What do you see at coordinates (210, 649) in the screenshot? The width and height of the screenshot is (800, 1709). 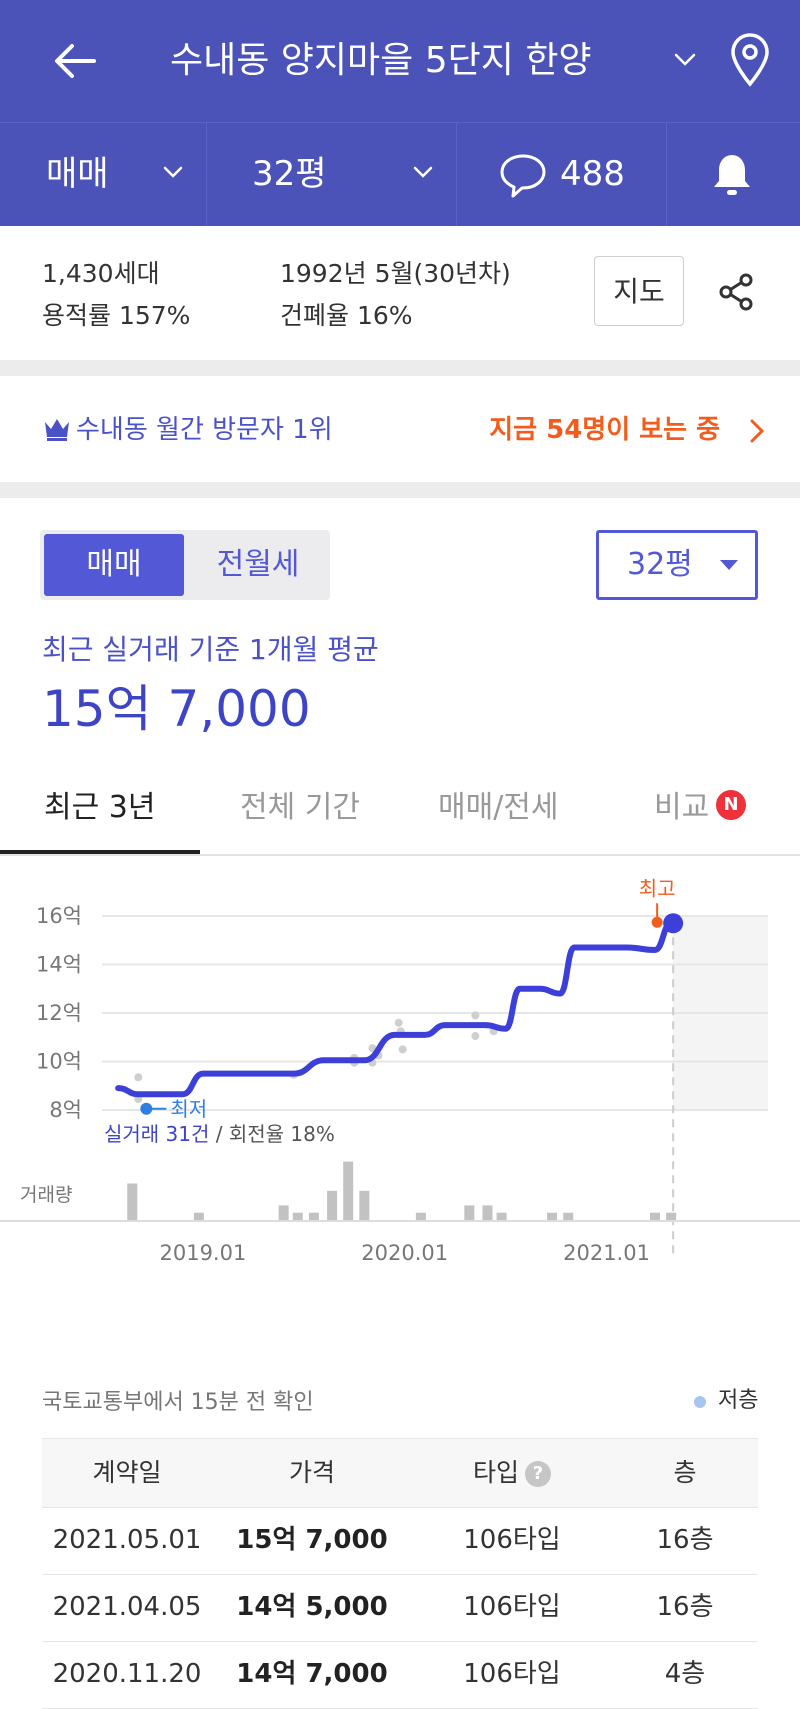 I see `average-price-label: 최근 실거래 기준 1개월 평균` at bounding box center [210, 649].